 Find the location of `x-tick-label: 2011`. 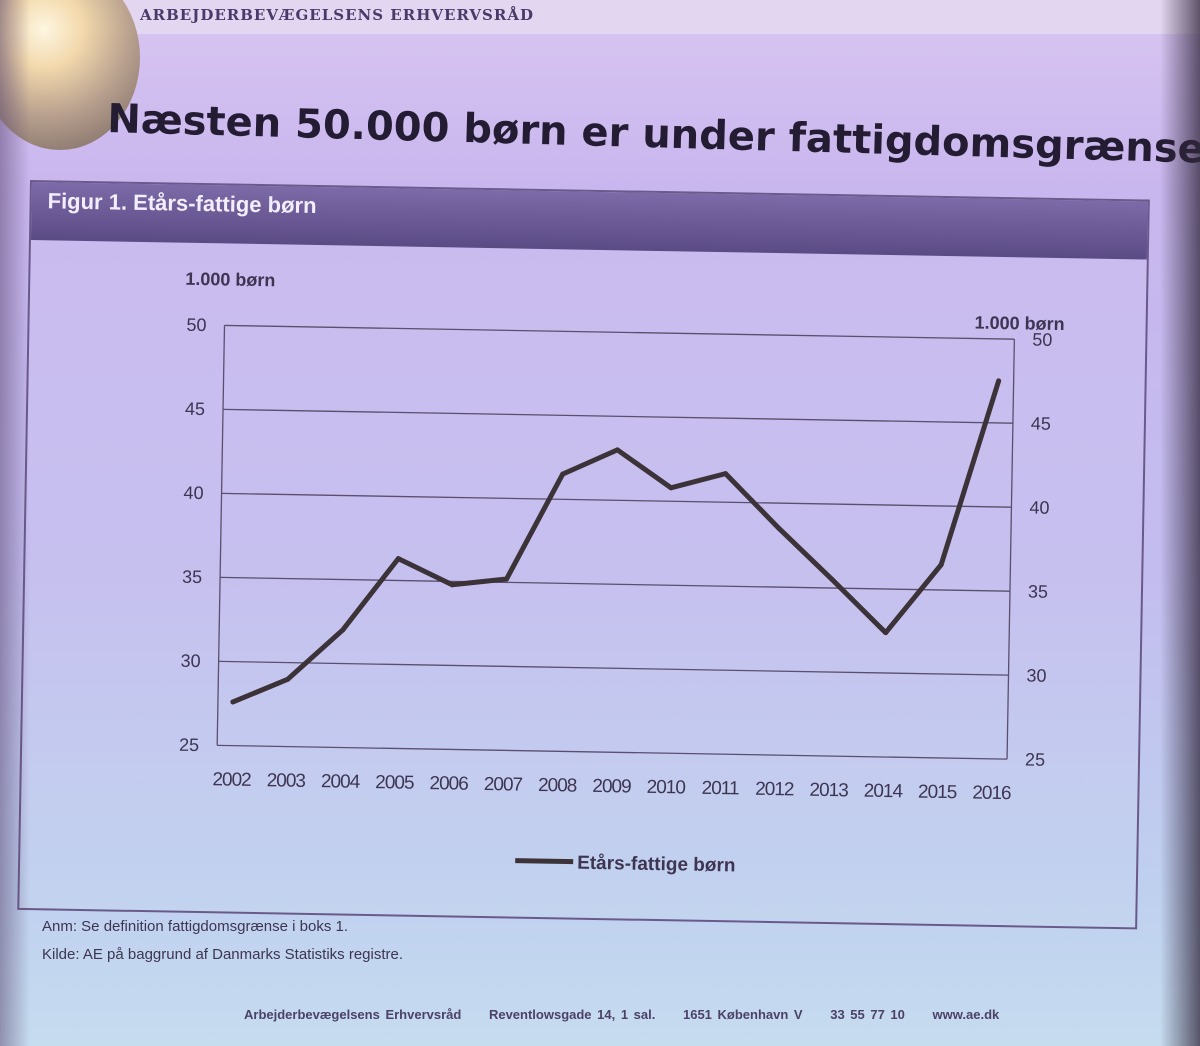

x-tick-label: 2011 is located at coordinates (720, 789).